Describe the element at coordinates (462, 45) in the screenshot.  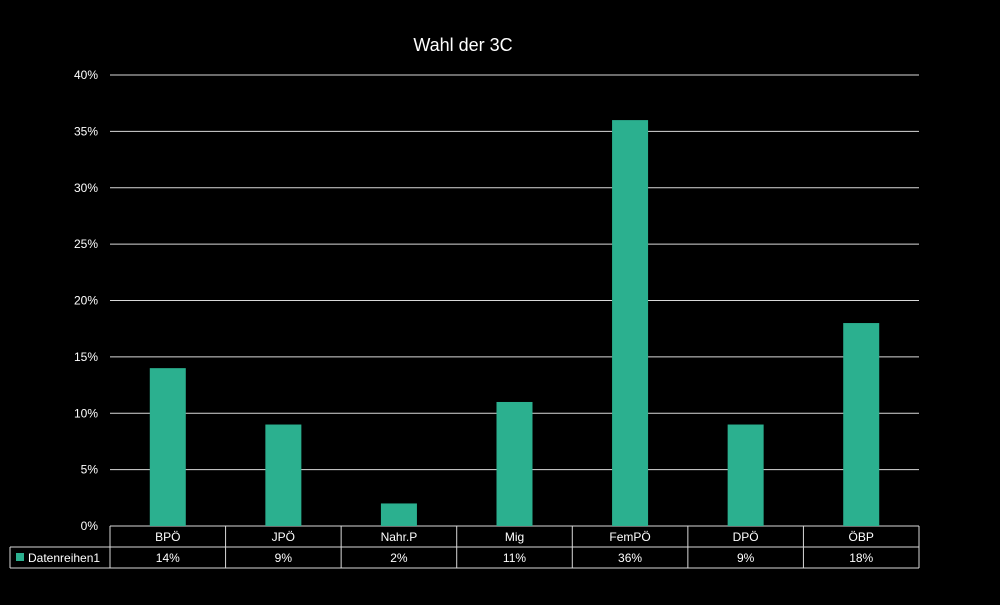
I see `chart-title: Wahl der 3C` at that location.